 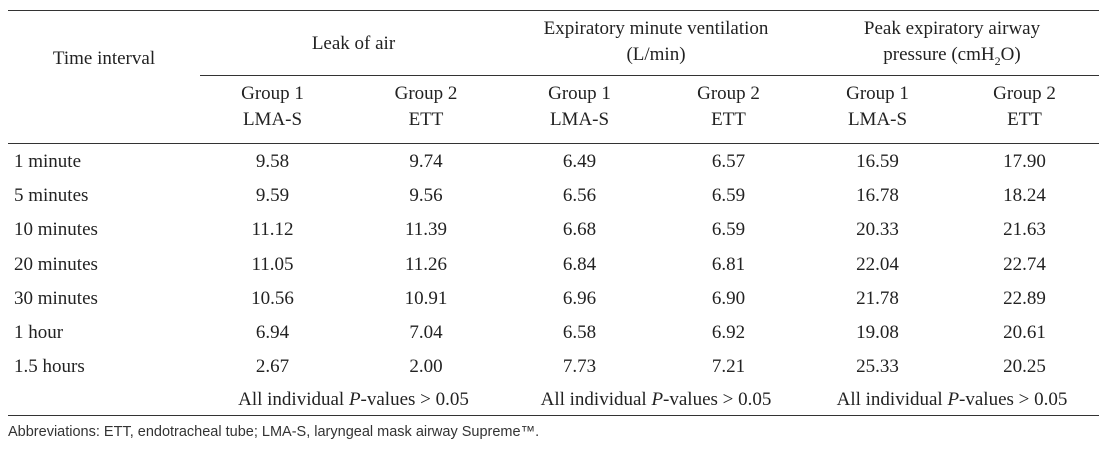 What do you see at coordinates (1024, 230) in the screenshot?
I see `pea-group2-cell: 21.63` at bounding box center [1024, 230].